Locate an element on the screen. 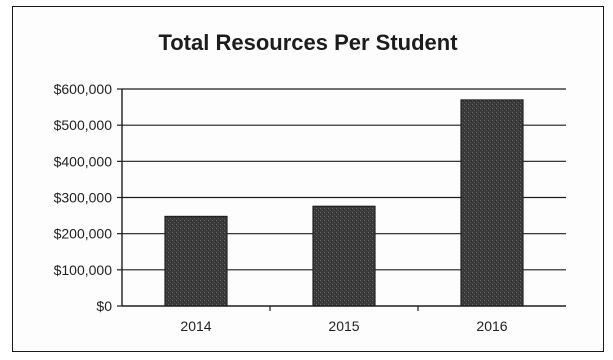 The width and height of the screenshot is (613, 360). x-tick-label: 2014 is located at coordinates (195, 326).